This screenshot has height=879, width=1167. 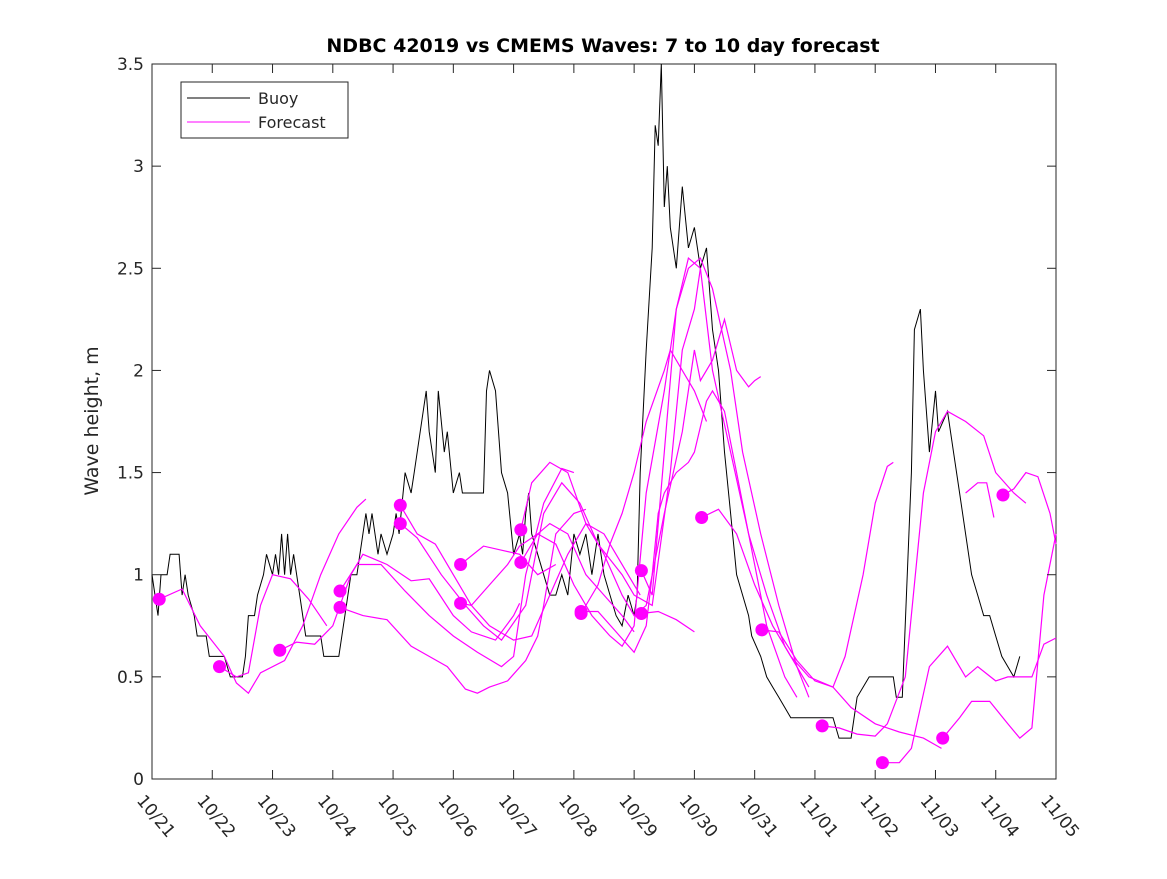 I want to click on y-axis-label: Wave height, m, so click(x=92, y=420).